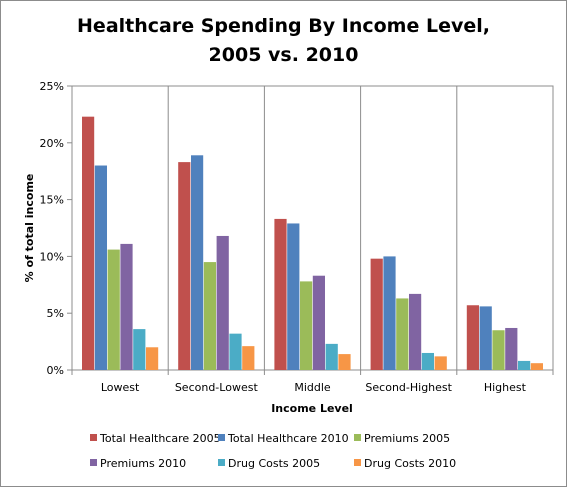 The height and width of the screenshot is (487, 567). Describe the element at coordinates (410, 463) in the screenshot. I see `legend-label: Drug Costs 2010` at that location.